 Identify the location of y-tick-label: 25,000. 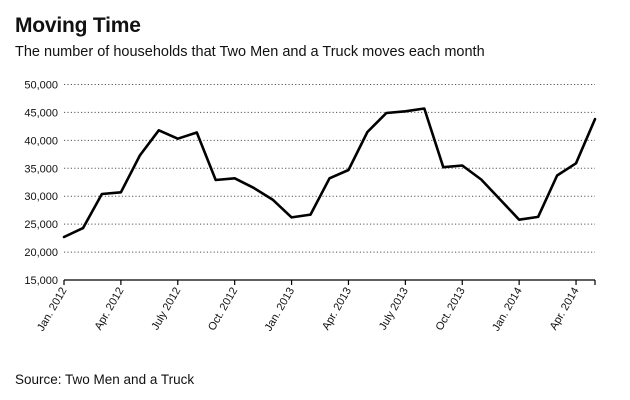
(41, 225).